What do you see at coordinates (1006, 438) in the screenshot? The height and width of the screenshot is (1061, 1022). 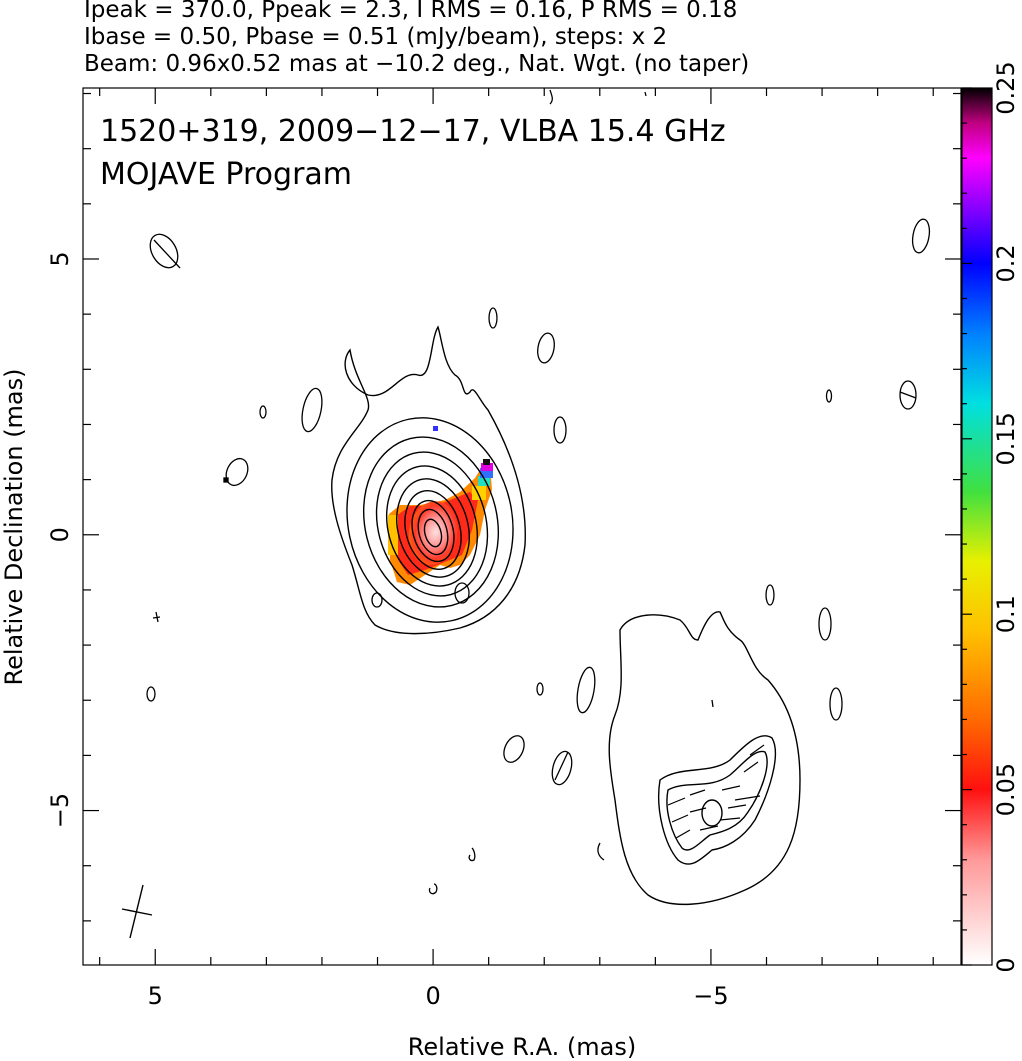 I see `colorbar-tick-label: 0.15` at bounding box center [1006, 438].